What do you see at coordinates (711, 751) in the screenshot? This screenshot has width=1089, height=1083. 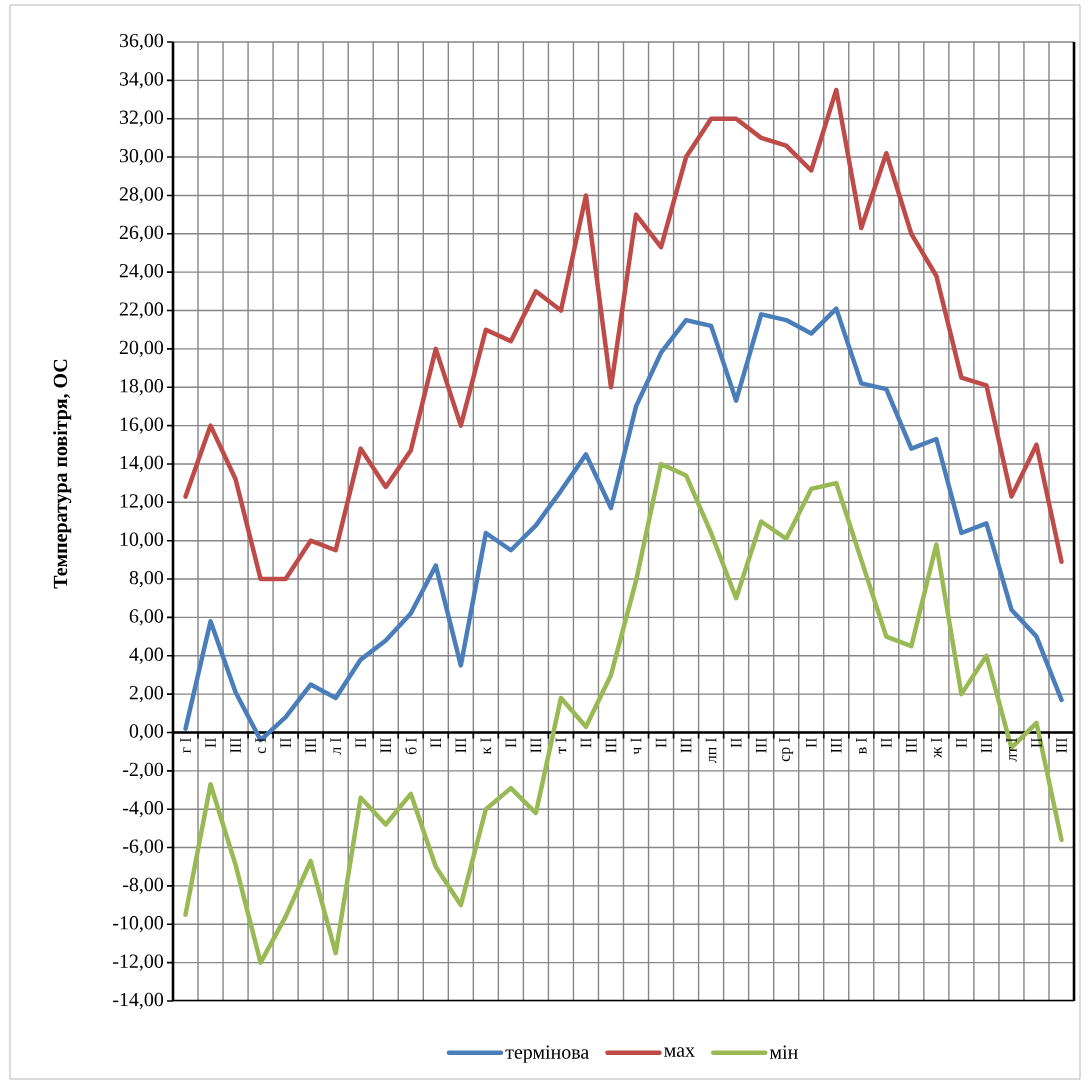 I see `x-tick-label: лп I` at bounding box center [711, 751].